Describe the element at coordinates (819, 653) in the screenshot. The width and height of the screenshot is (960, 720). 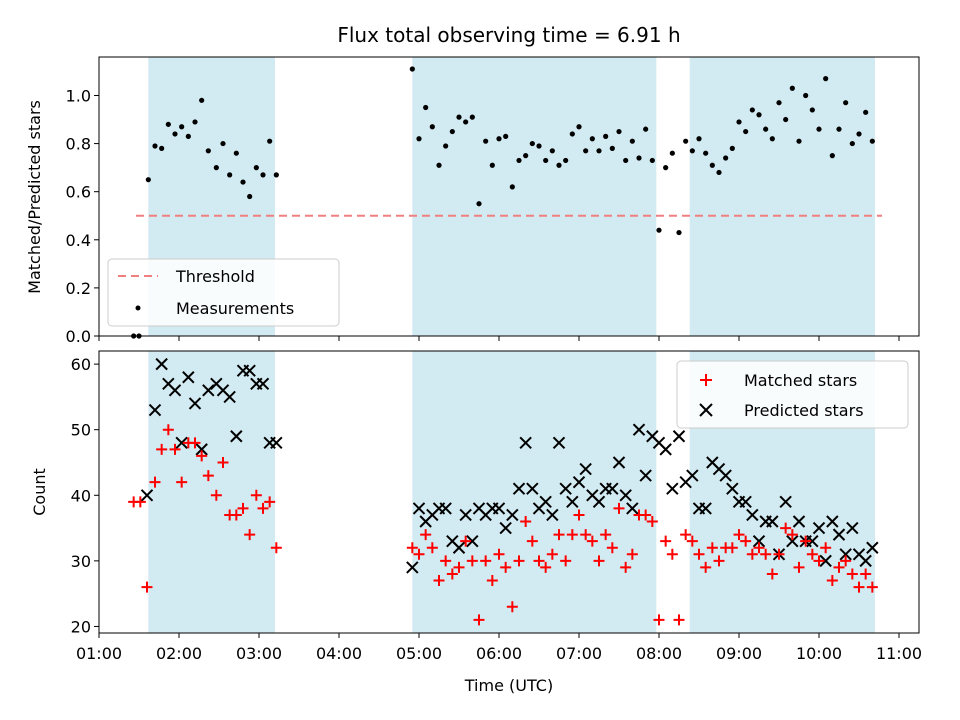
I see `x-tick-label: 10:00` at that location.